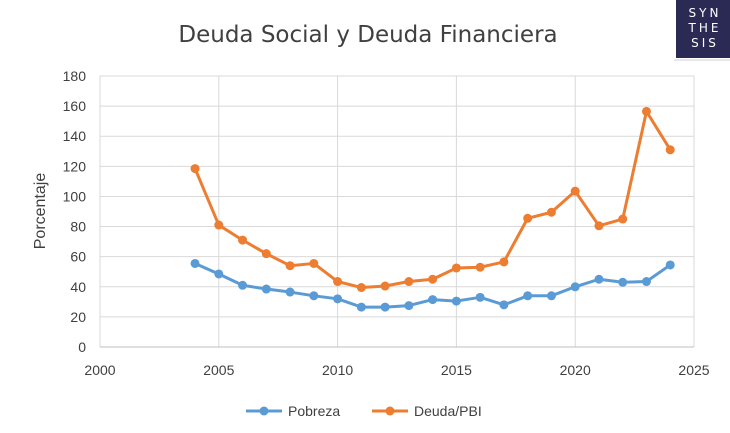 The width and height of the screenshot is (730, 433). Describe the element at coordinates (705, 13) in the screenshot. I see `logo-line-1: SYN` at that location.